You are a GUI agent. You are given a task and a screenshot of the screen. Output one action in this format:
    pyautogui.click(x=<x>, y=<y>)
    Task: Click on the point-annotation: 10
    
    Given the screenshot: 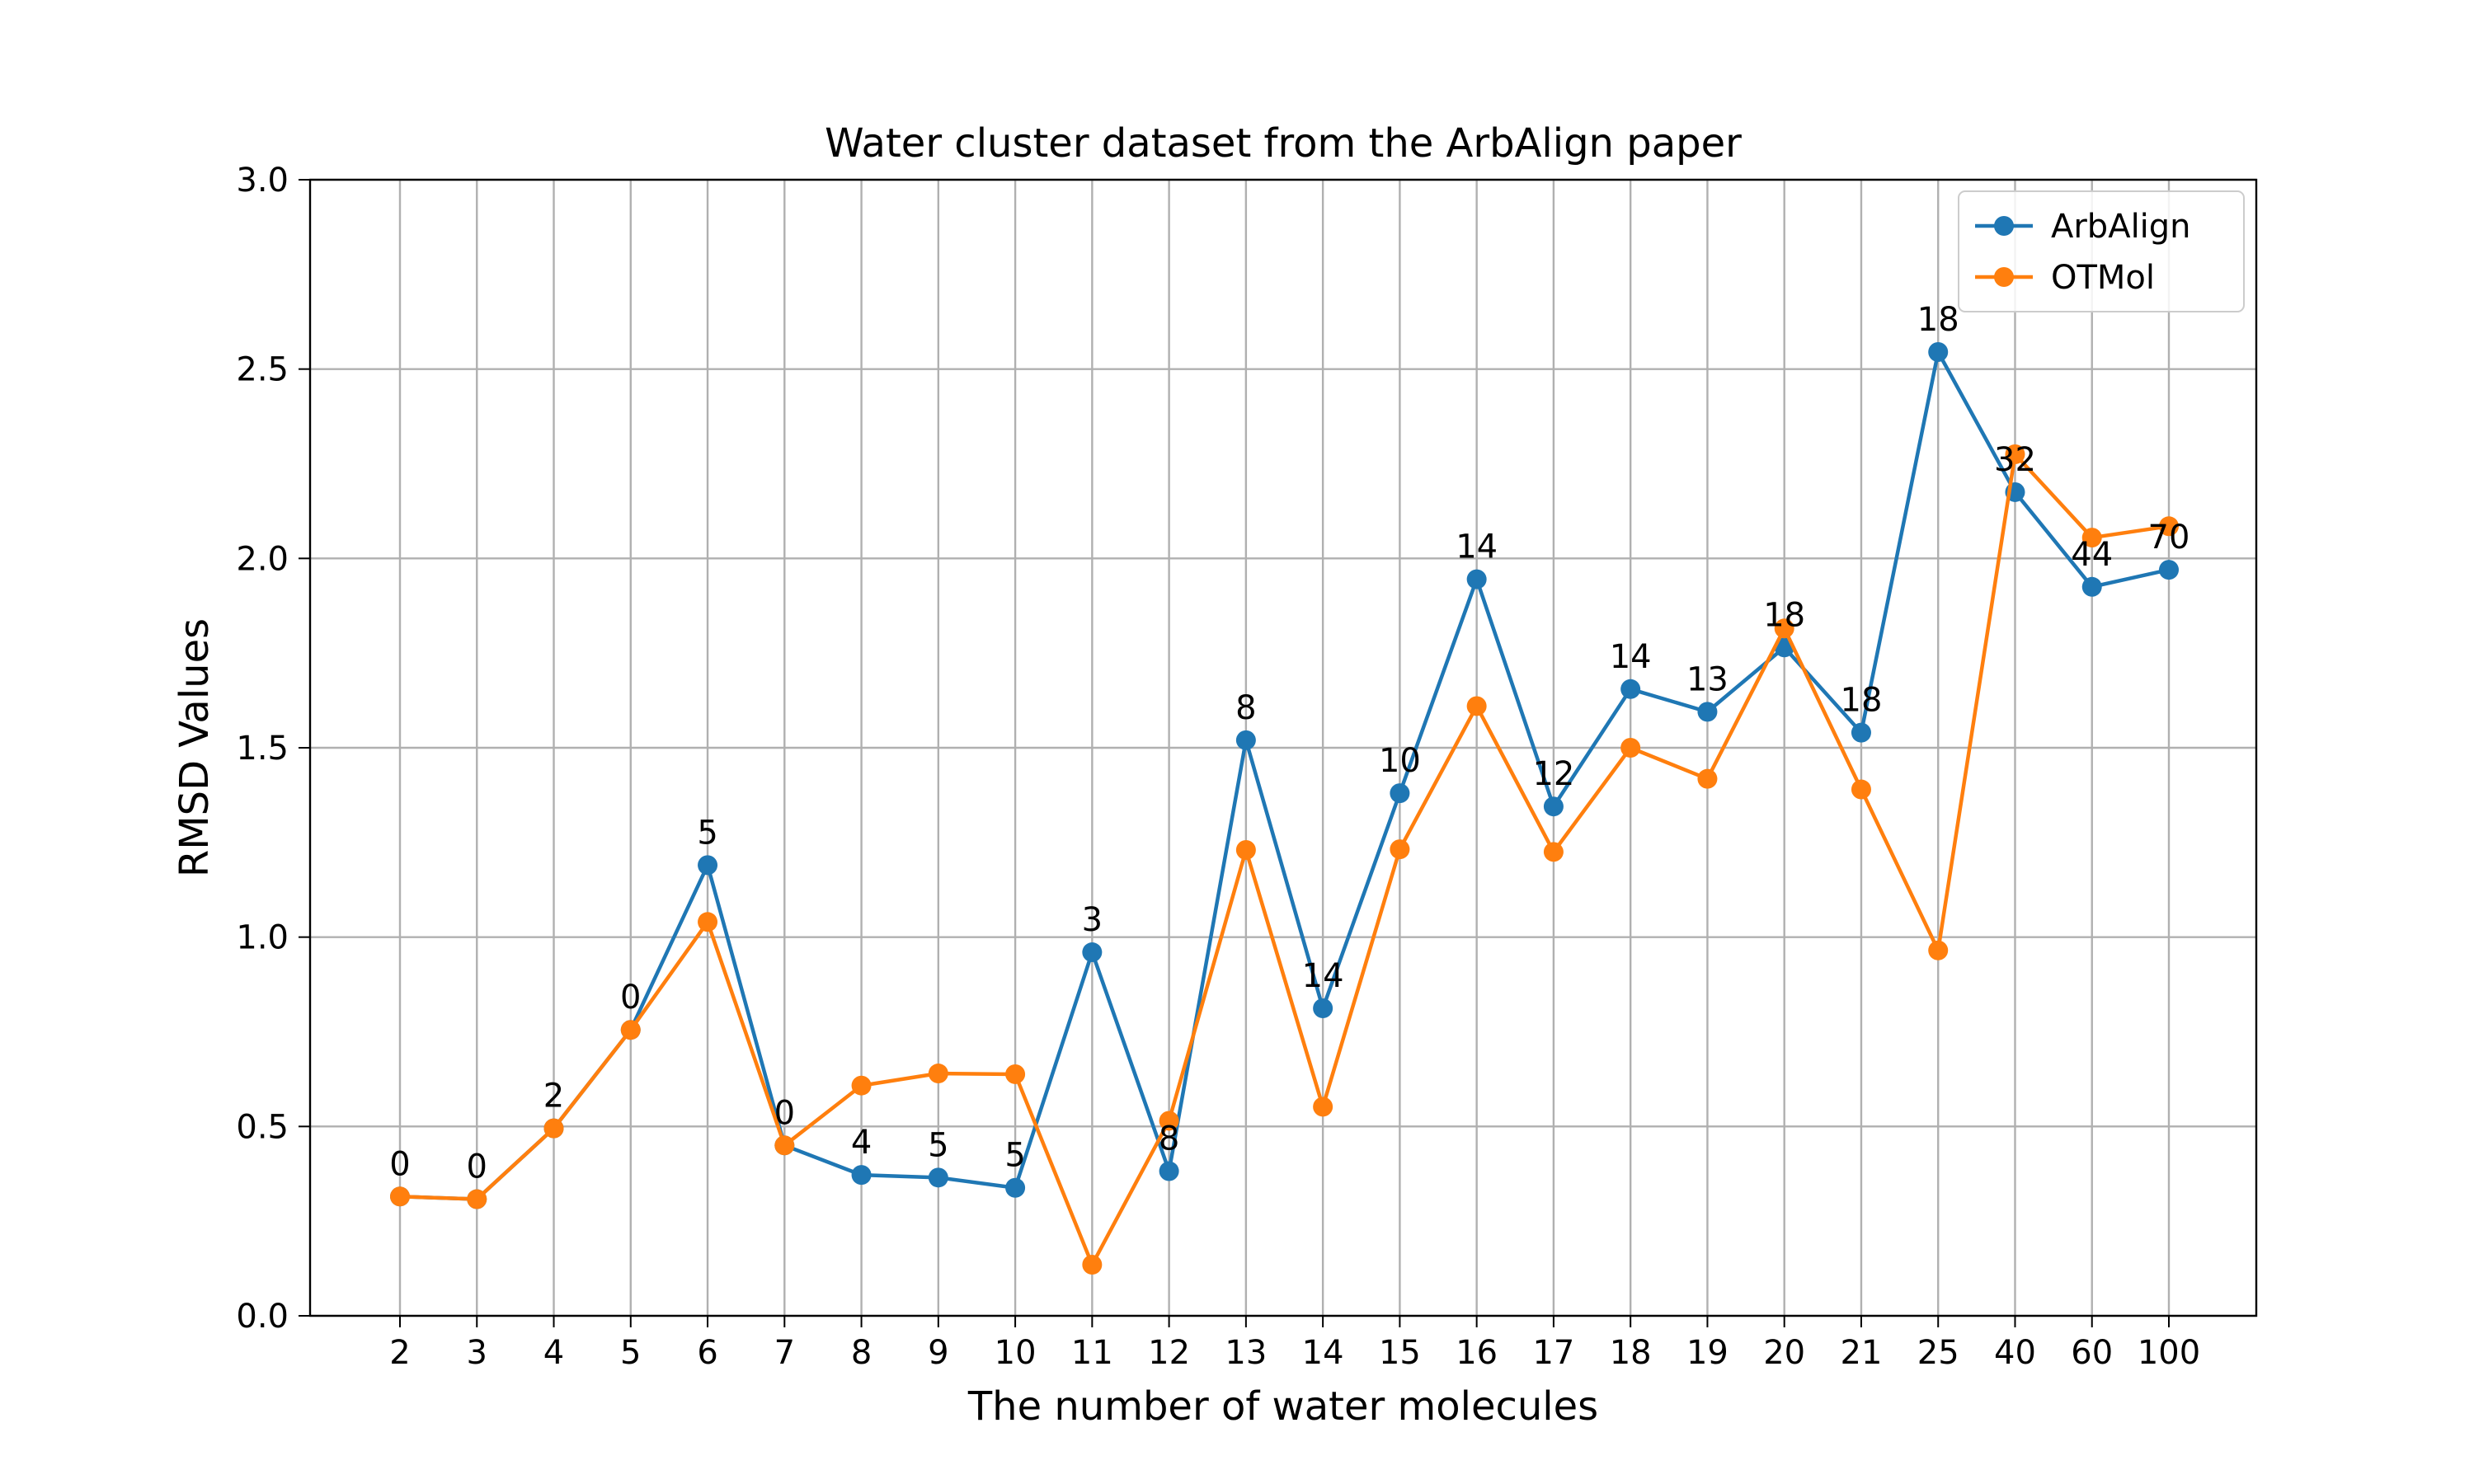 What is the action you would take?
    pyautogui.click(x=1400, y=761)
    